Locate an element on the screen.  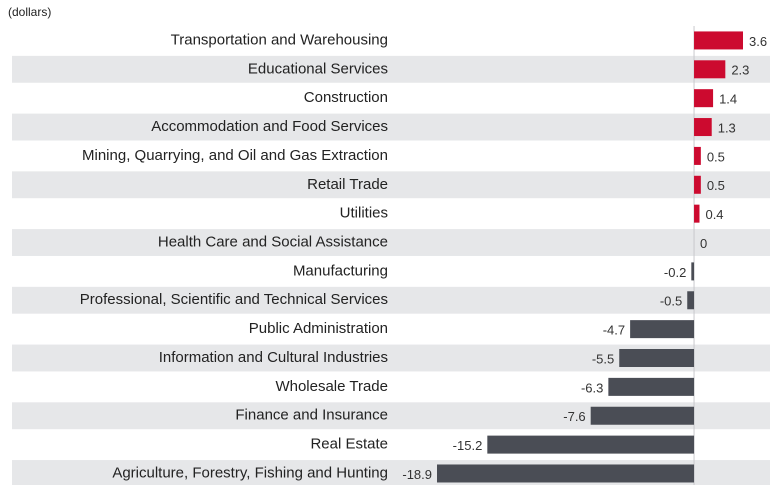
value-label: 1.3 is located at coordinates (727, 127).